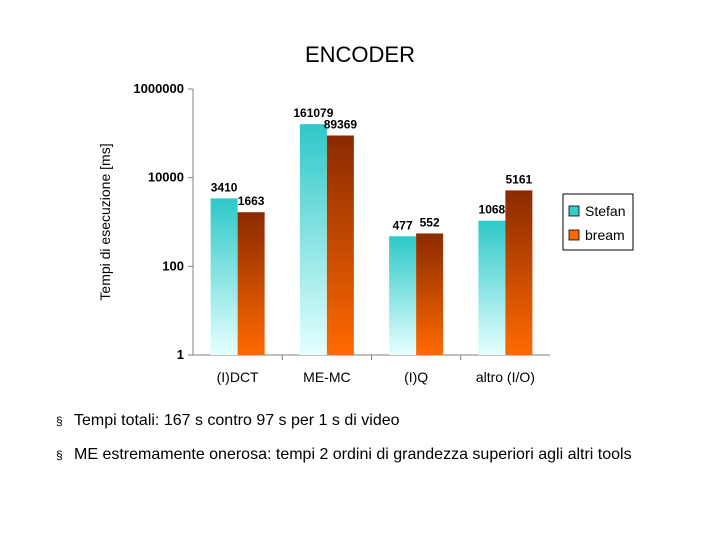 The height and width of the screenshot is (540, 720). What do you see at coordinates (574, 211) in the screenshot?
I see `legend-swatch-stefan` at bounding box center [574, 211].